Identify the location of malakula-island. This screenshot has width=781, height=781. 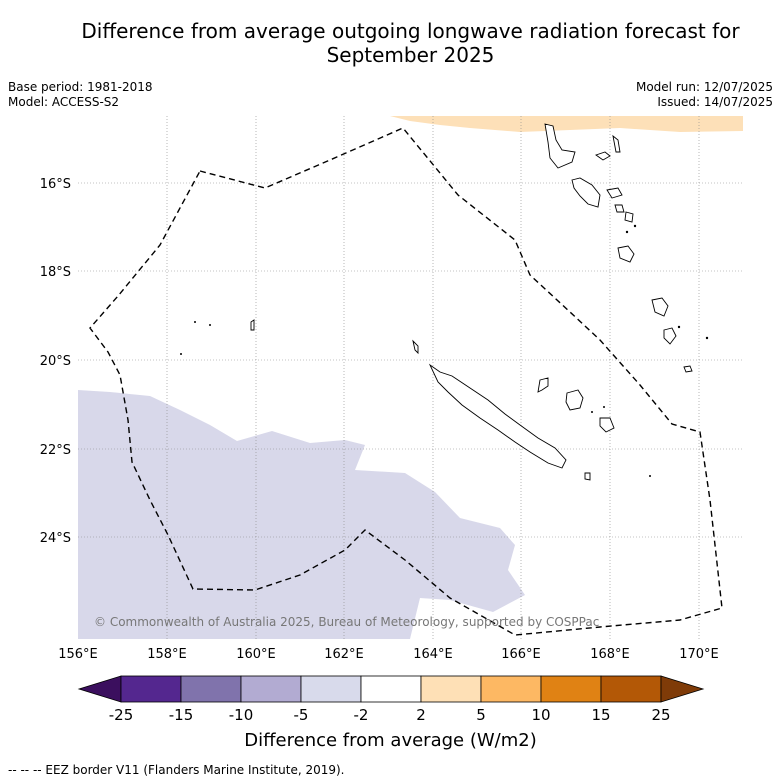
(586, 192).